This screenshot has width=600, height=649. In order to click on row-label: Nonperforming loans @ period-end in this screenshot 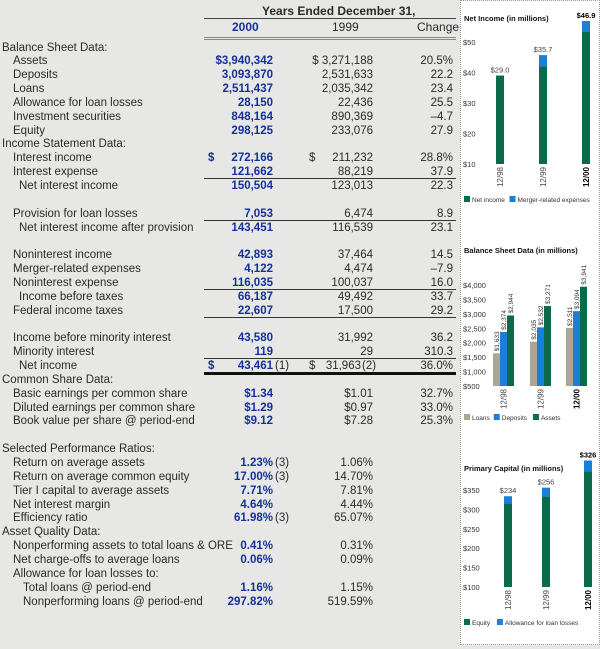, I will do `click(113, 601)`.